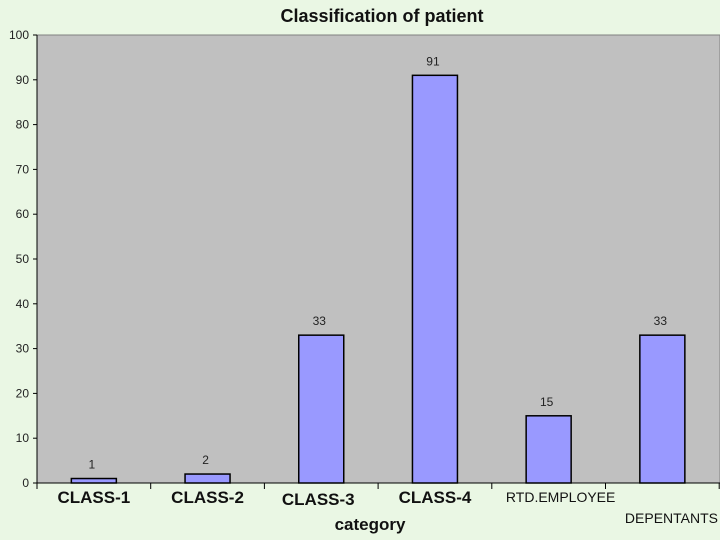 Image resolution: width=720 pixels, height=540 pixels. What do you see at coordinates (23, 304) in the screenshot?
I see `y-tick-label: 40` at bounding box center [23, 304].